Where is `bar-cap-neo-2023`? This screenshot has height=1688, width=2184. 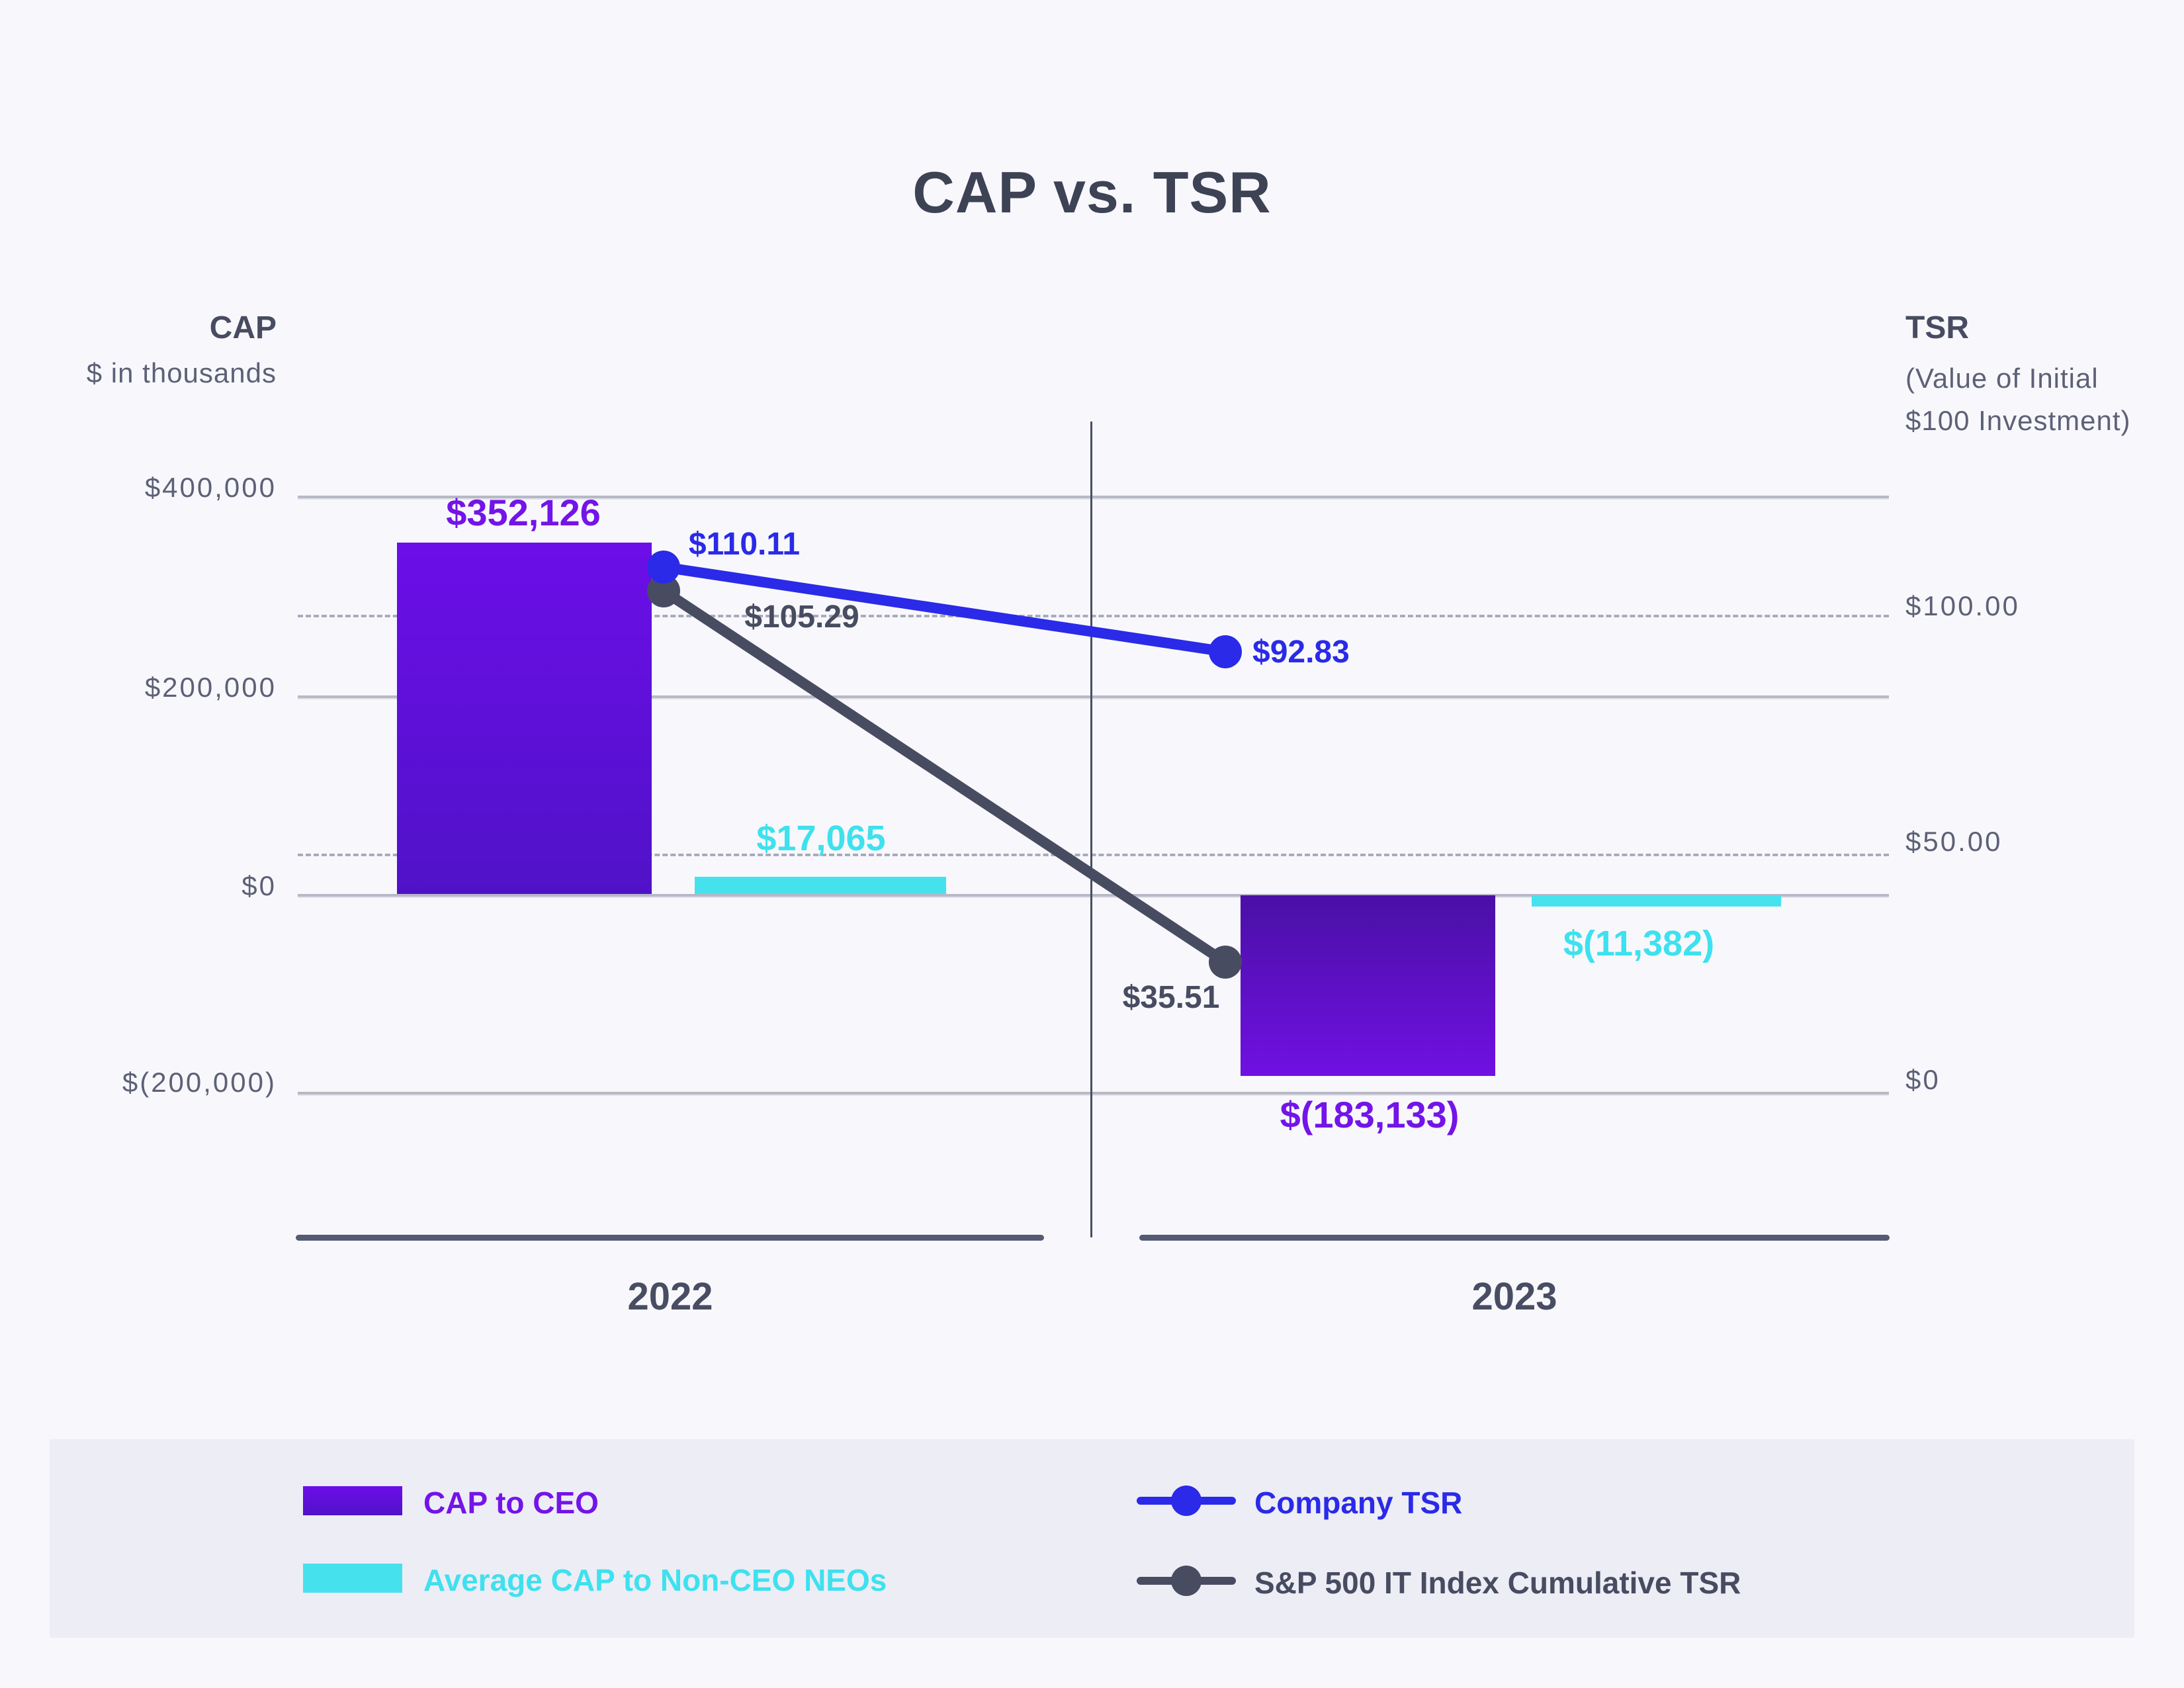
bar-cap-neo-2023 is located at coordinates (1657, 901).